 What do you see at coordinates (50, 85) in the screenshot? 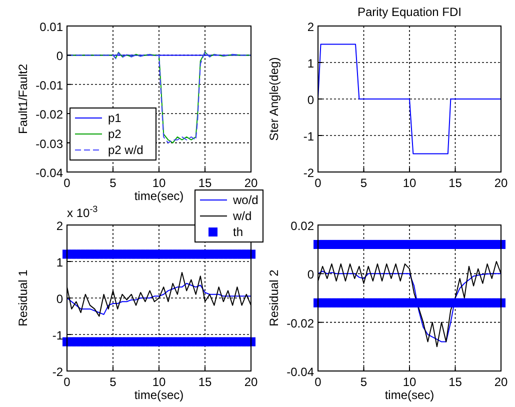
I see `y-tick-label: -0.01` at bounding box center [50, 85].